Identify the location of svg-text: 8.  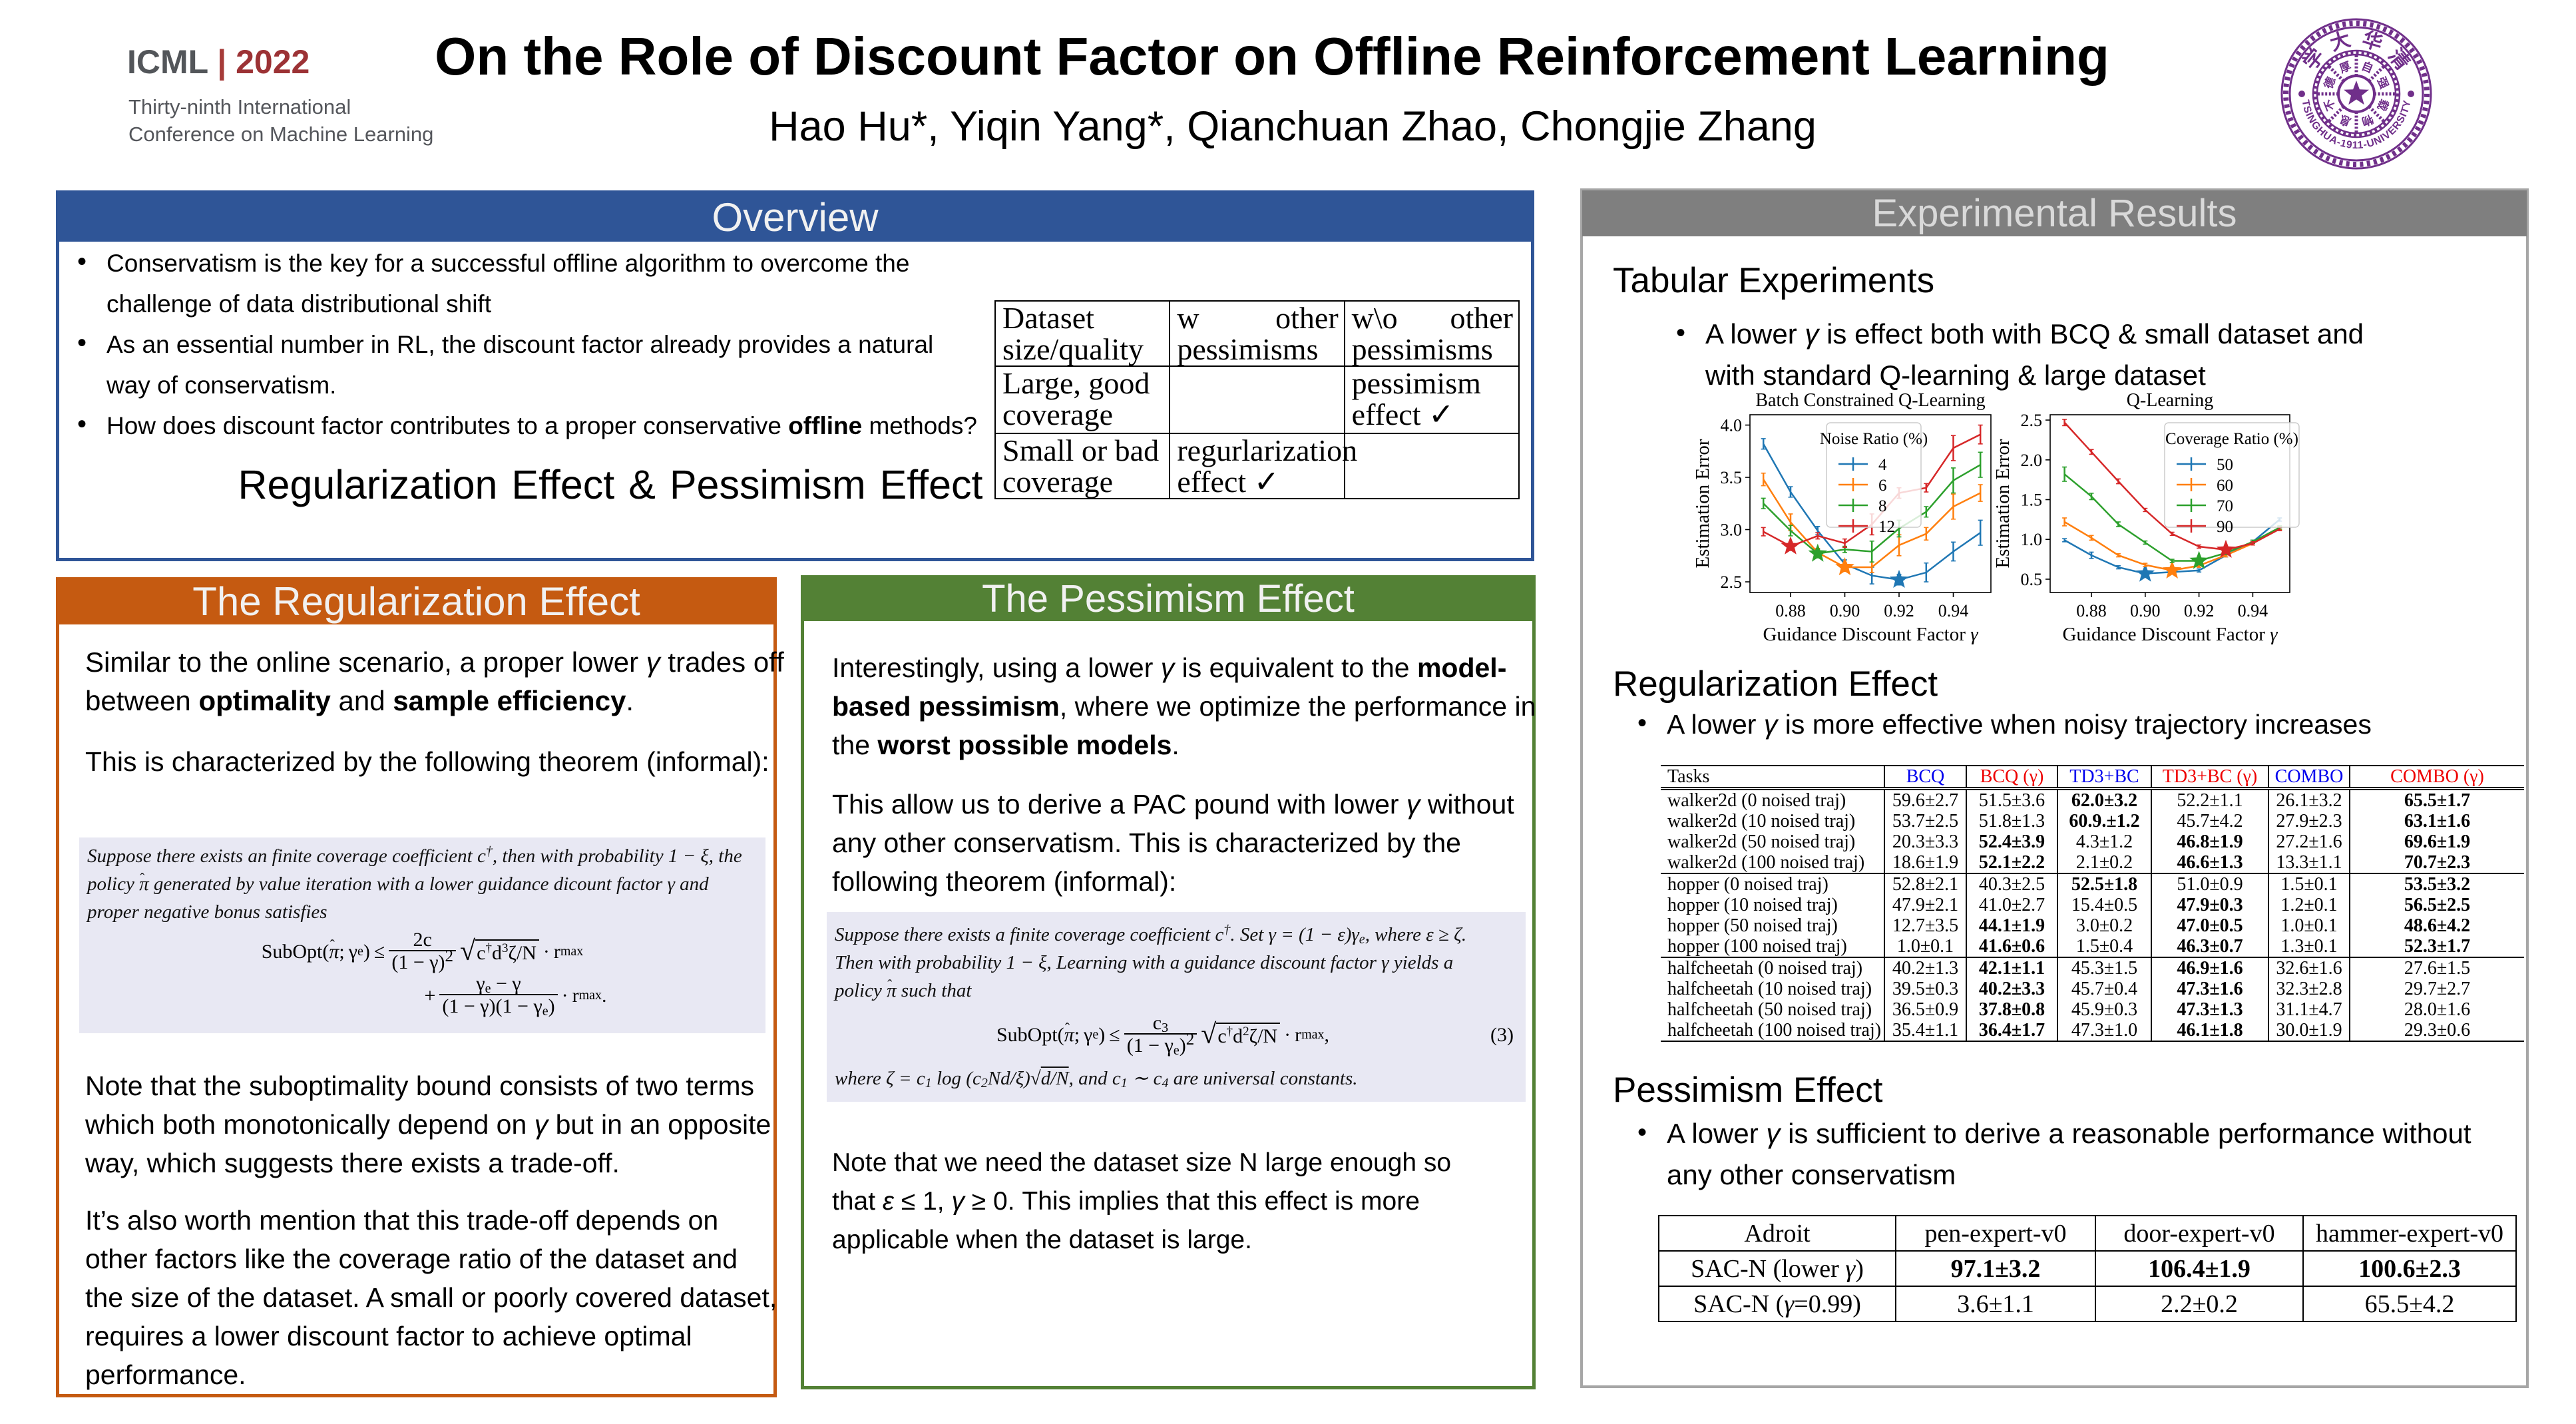
(1882, 506).